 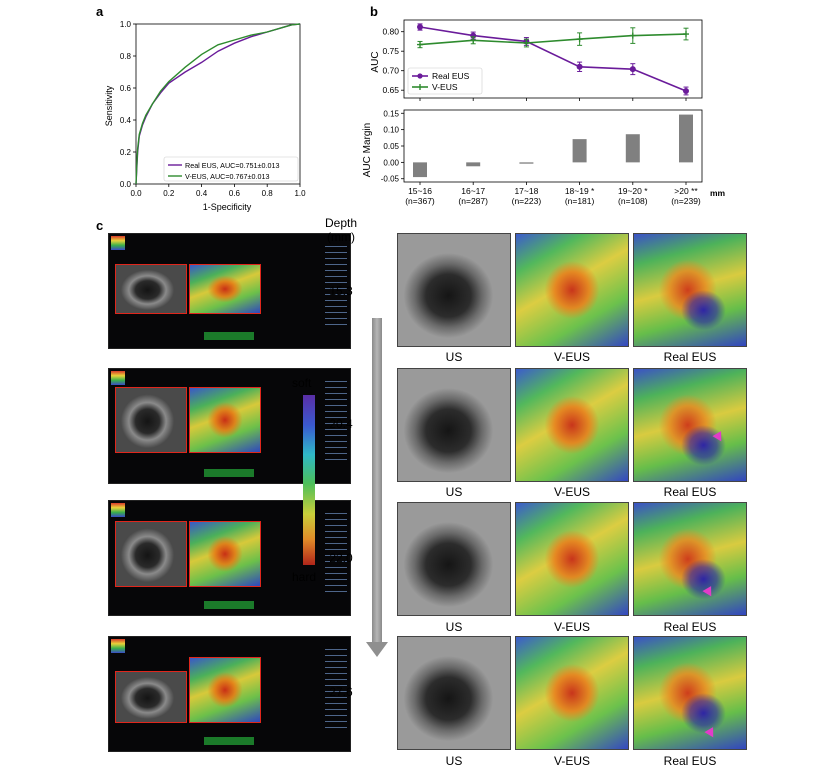 What do you see at coordinates (391, 162) in the screenshot?
I see `margin-y-tick-label: 0.00` at bounding box center [391, 162].